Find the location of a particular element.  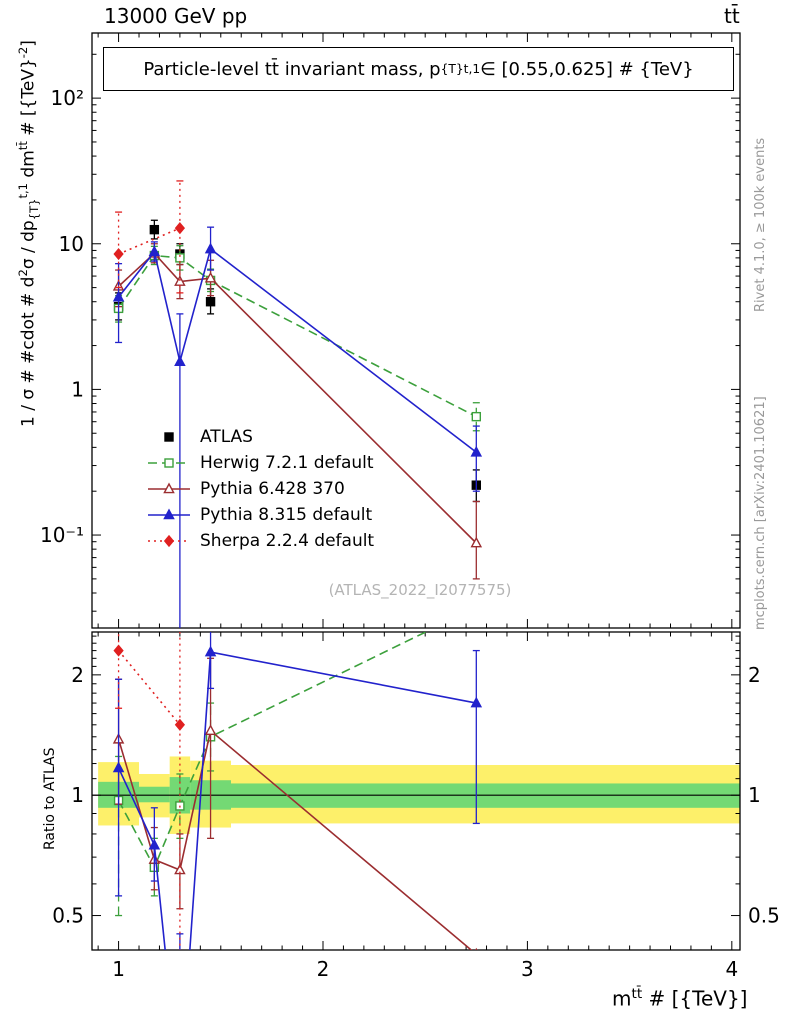

x-tick-label: 3 is located at coordinates (527, 969).